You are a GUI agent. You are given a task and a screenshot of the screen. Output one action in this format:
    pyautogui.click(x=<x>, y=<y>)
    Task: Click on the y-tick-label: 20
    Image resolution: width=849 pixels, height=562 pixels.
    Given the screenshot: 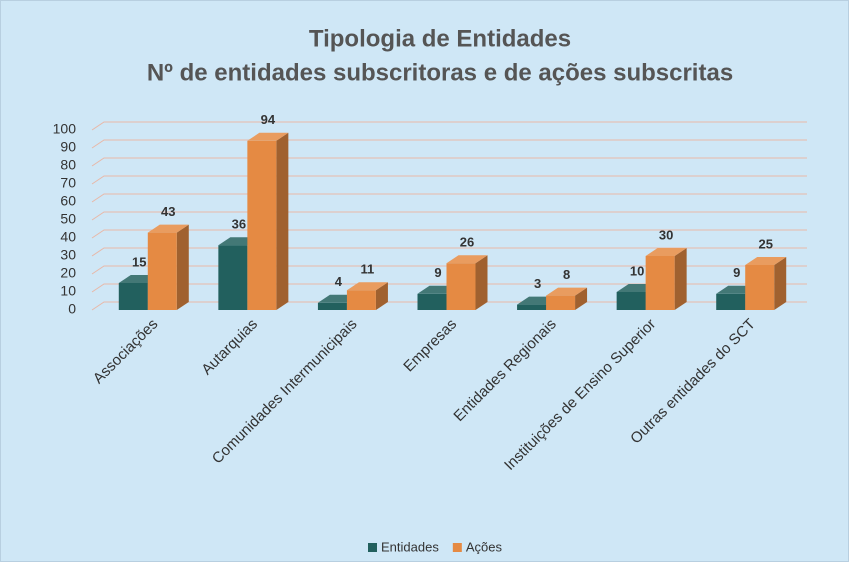 What is the action you would take?
    pyautogui.click(x=68, y=273)
    